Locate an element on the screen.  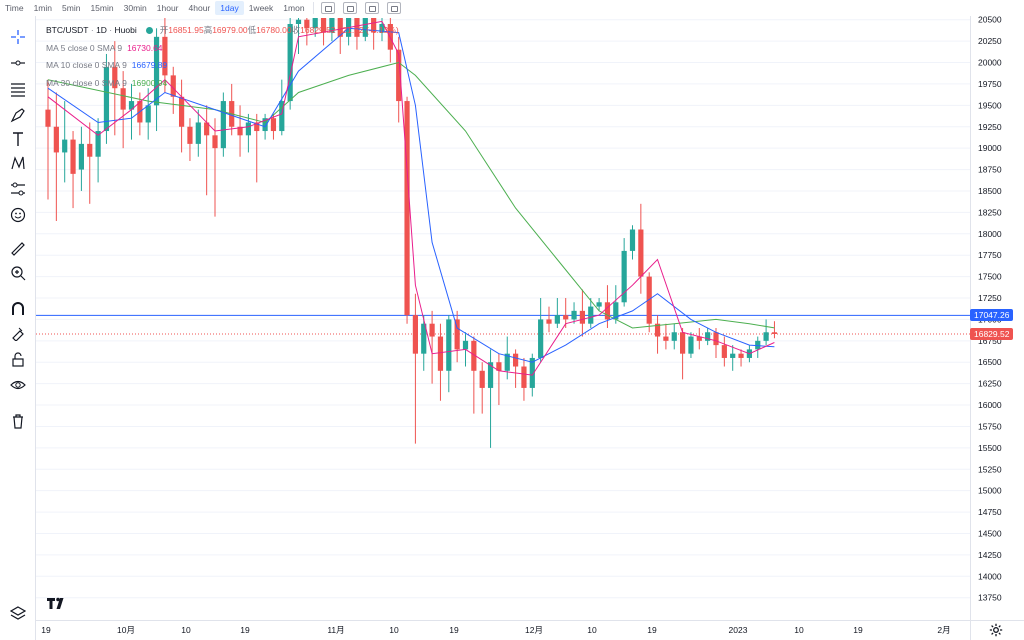
chart-settings-button is located at coordinates (996, 630).